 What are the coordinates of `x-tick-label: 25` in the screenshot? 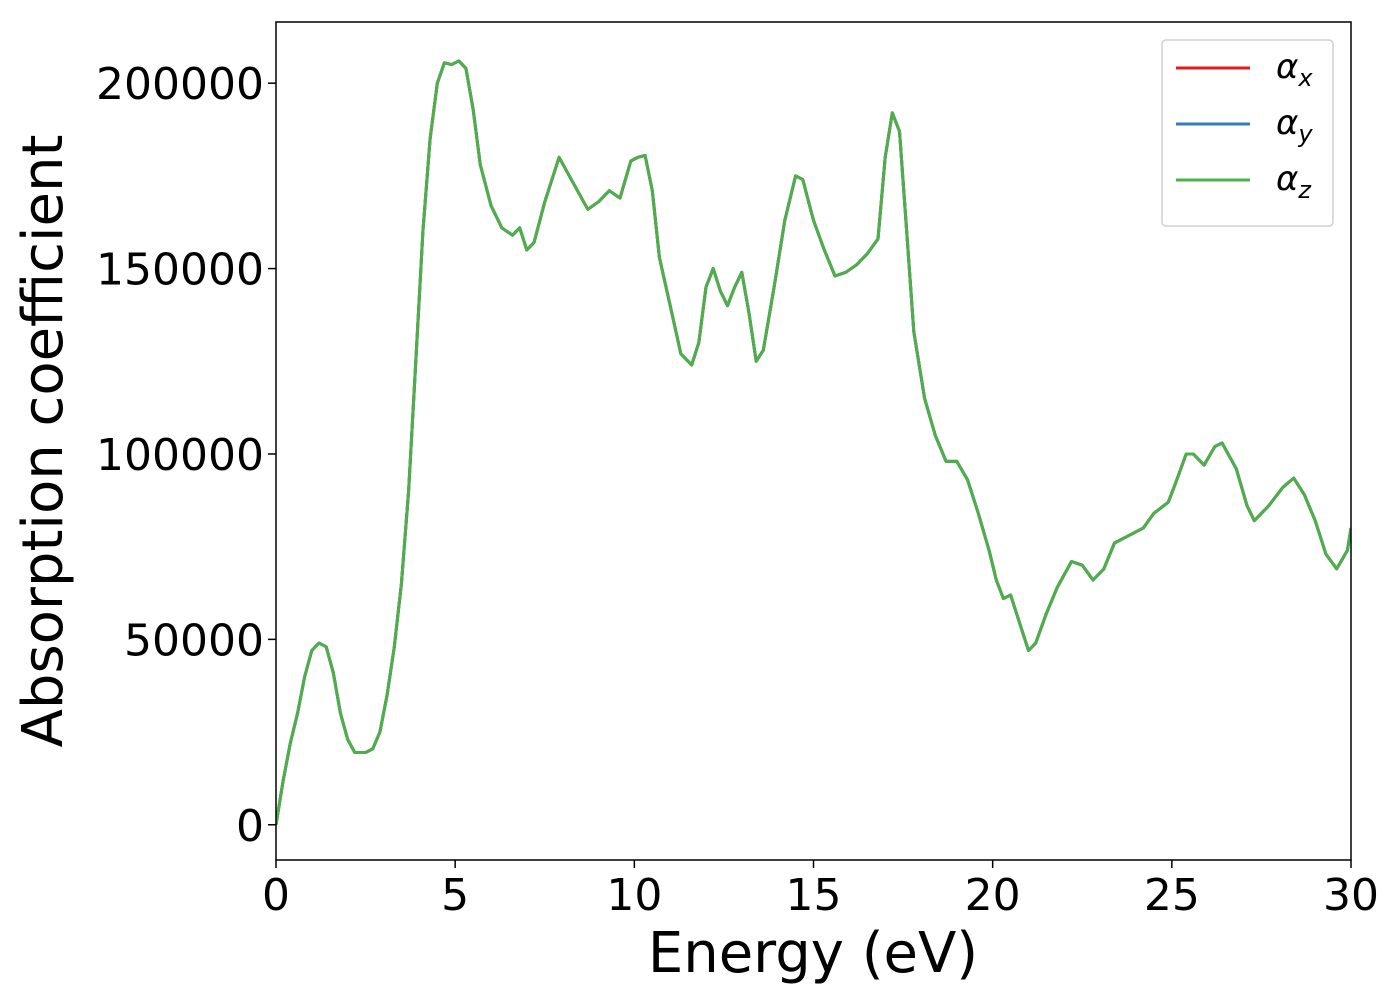 It's located at (1172, 895).